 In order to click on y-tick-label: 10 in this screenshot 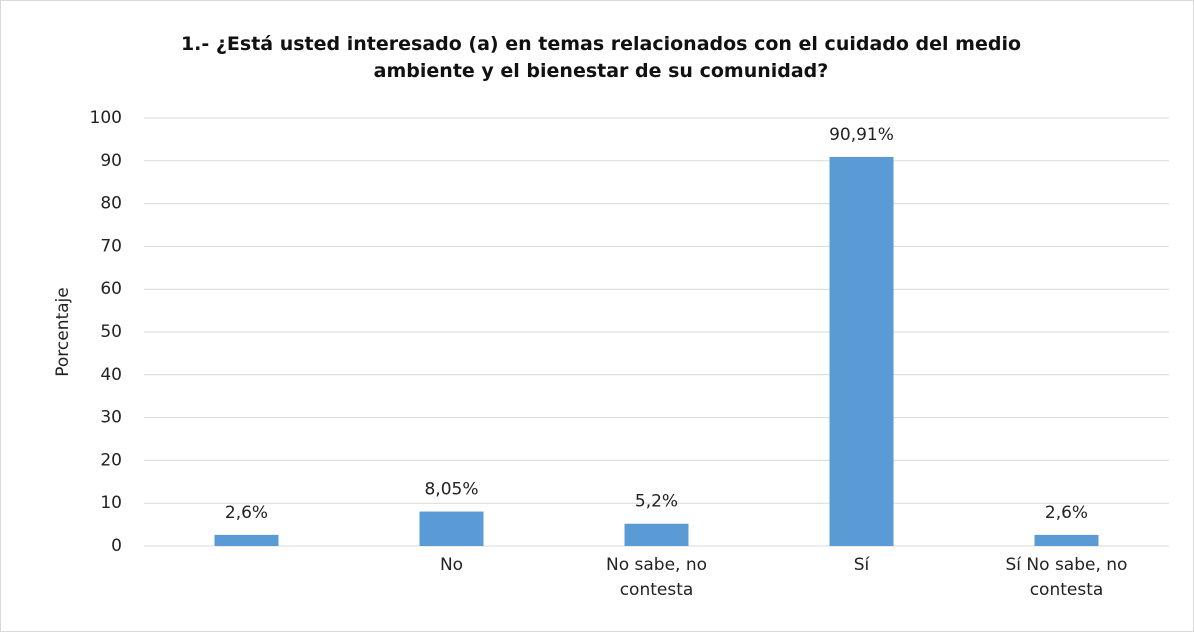, I will do `click(111, 503)`.